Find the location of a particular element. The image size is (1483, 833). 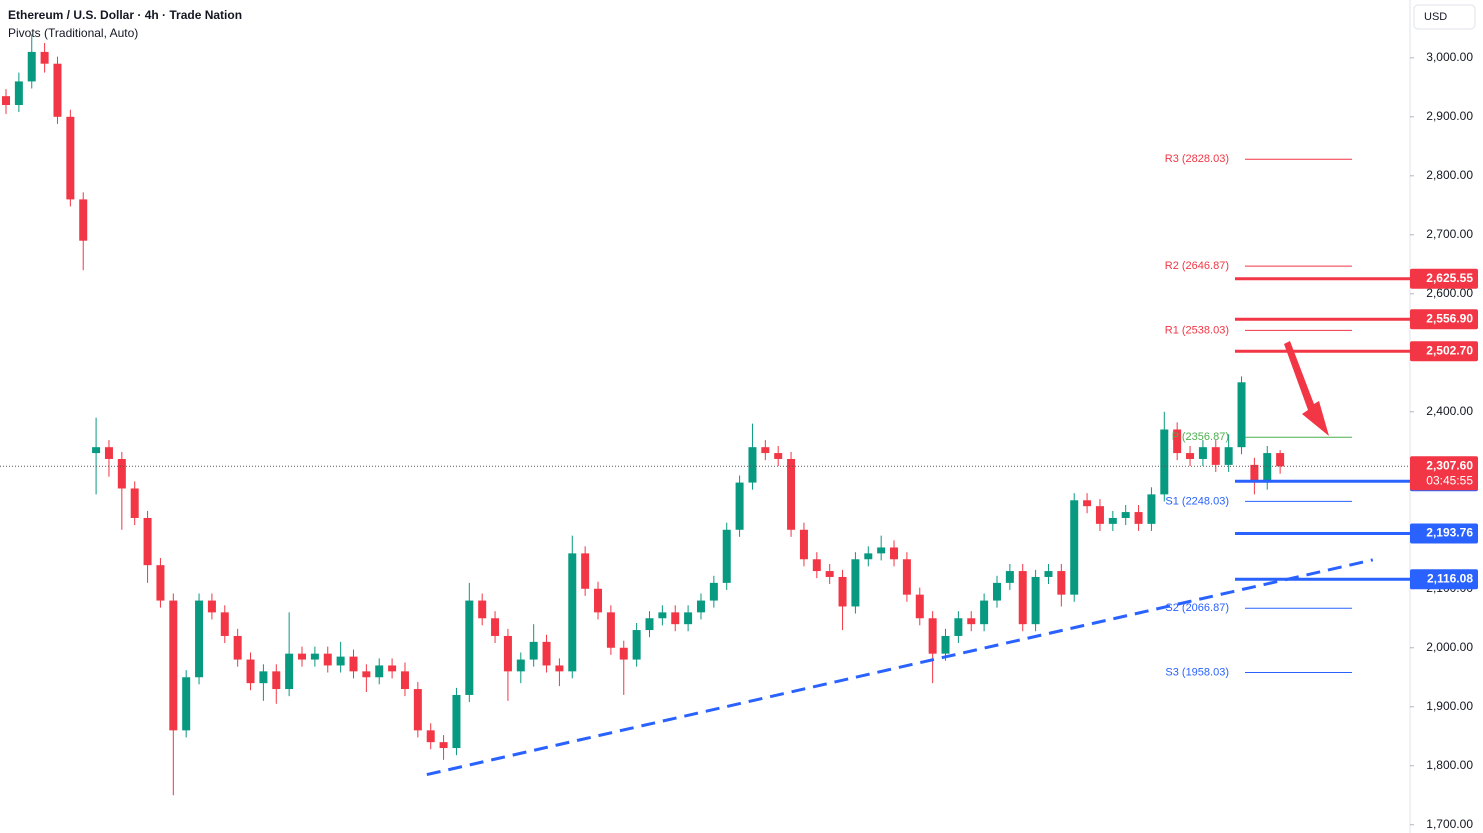

pivot-label: R1 (2538.03) is located at coordinates (1197, 330).